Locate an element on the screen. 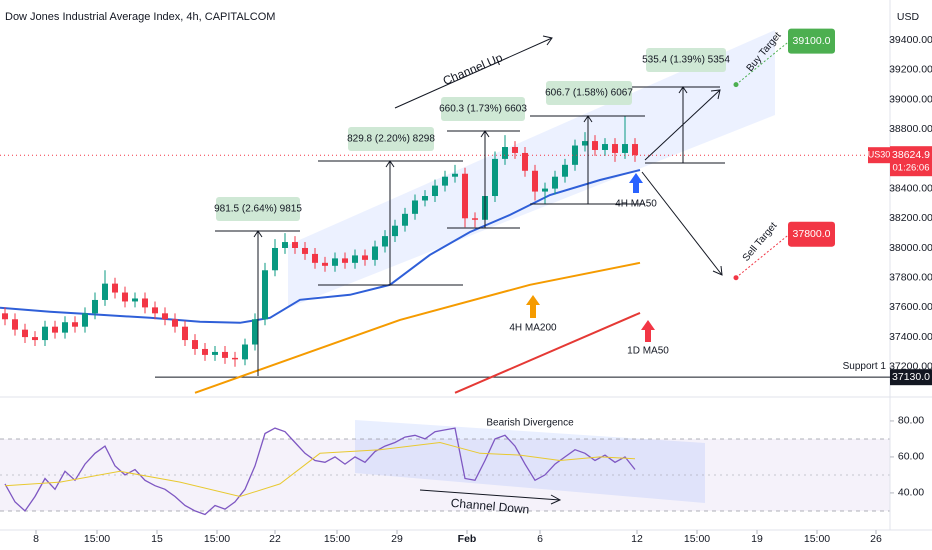 The height and width of the screenshot is (550, 932). ma-label: 4H MA200 is located at coordinates (533, 328).